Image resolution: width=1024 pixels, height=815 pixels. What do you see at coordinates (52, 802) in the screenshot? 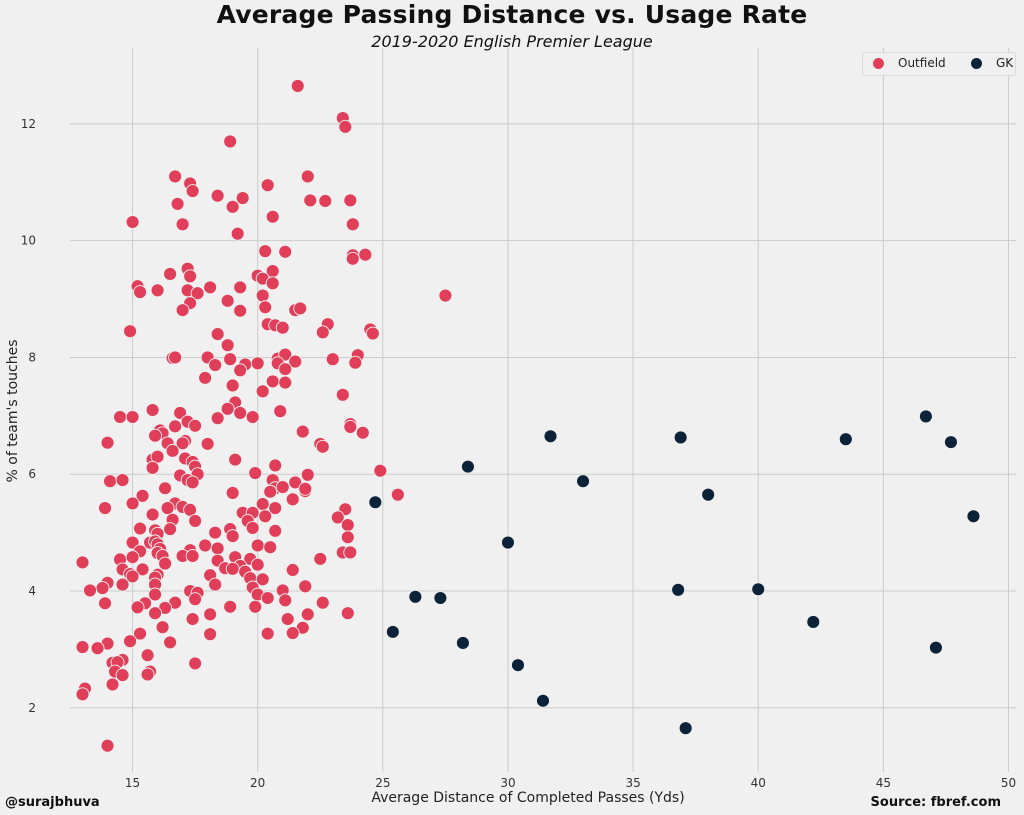
I see `author-credit: @surajbhuva` at bounding box center [52, 802].